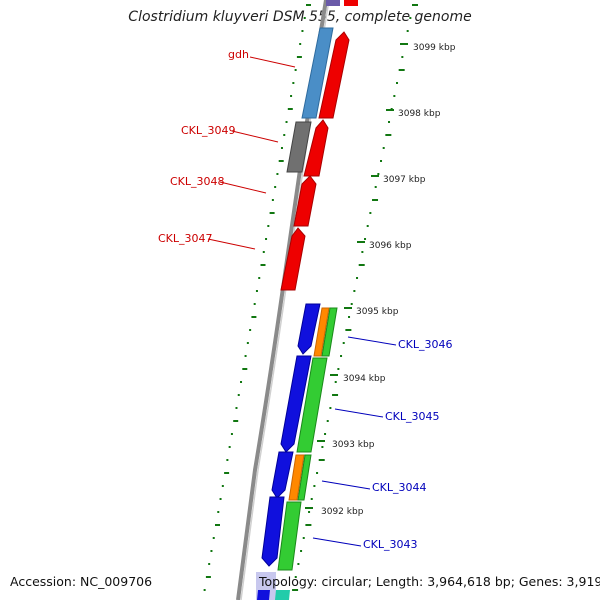  Describe the element at coordinates (304, 477) in the screenshot. I see `gene-ckl3044-green` at that location.